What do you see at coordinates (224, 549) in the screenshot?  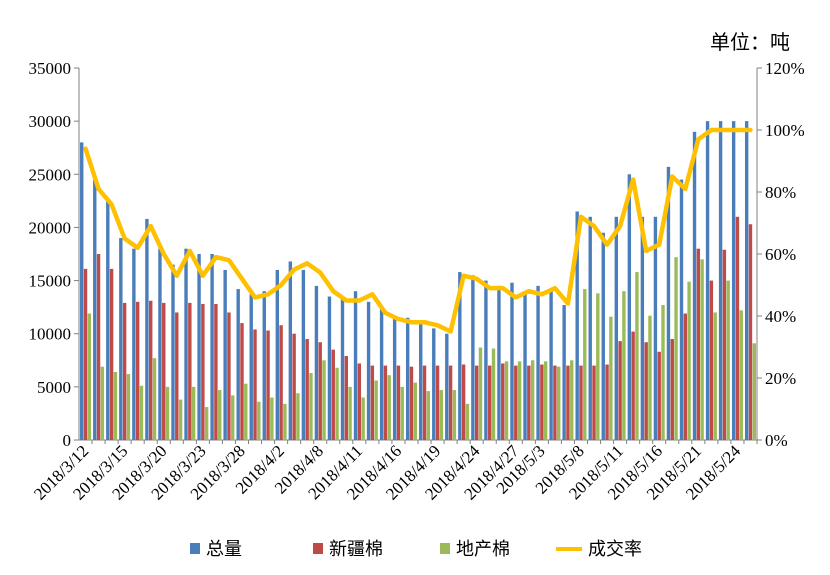 I see `legend-label: 总量` at bounding box center [224, 549].